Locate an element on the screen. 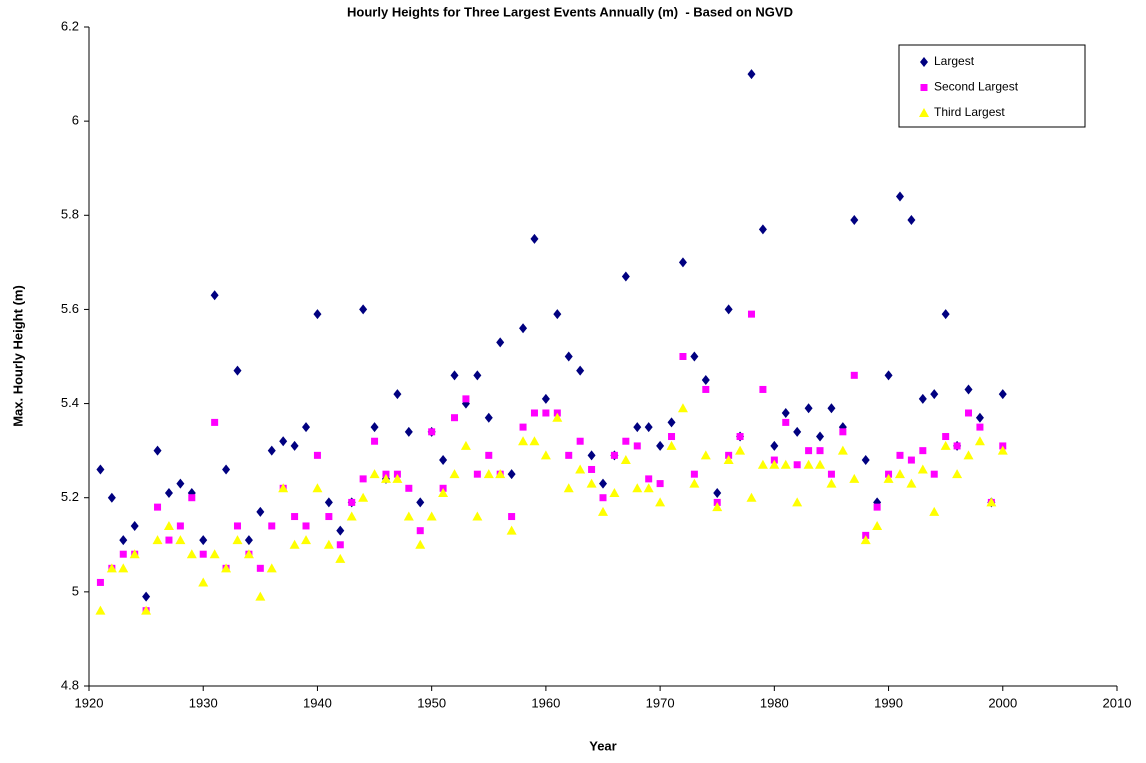 This screenshot has height=763, width=1146. x-tick-label: 1920 is located at coordinates (89, 702).